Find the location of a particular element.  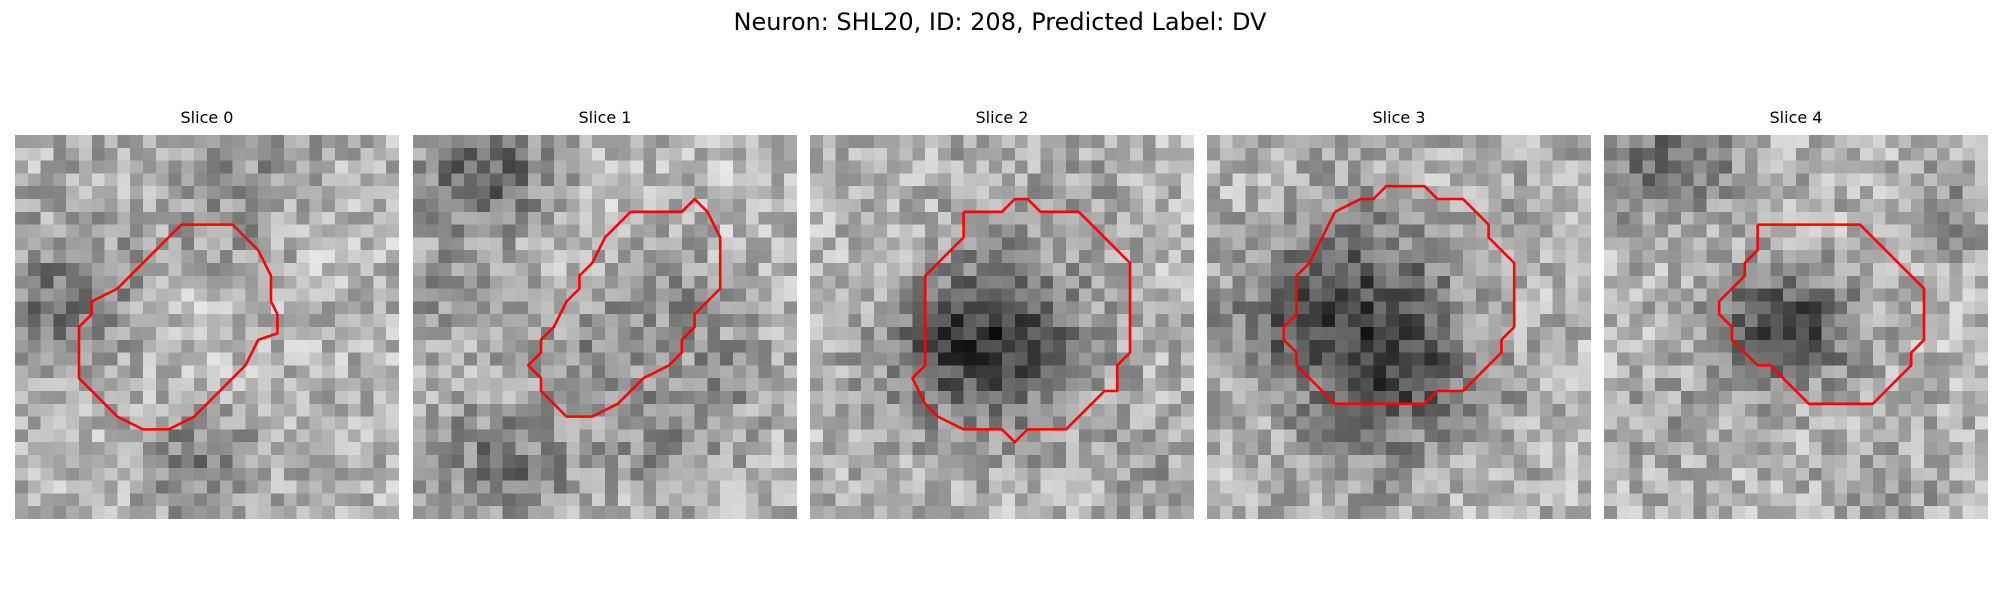

slice-panel-0: Slice 0 is located at coordinates (207, 313).